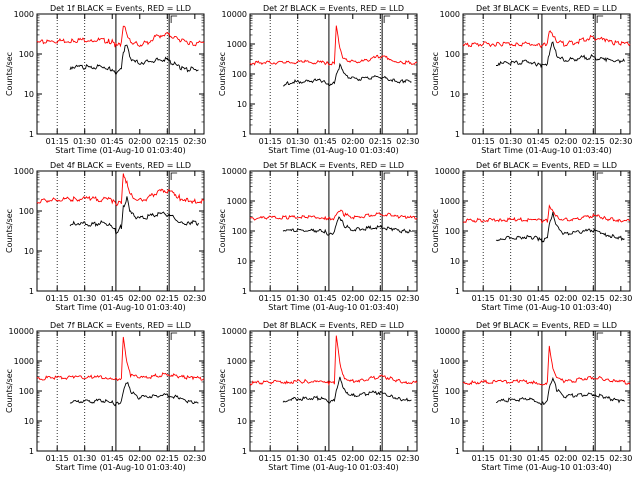 The image size is (640, 480). I want to click on plot-title: Det 8f BLACK = Events, RED = LLD, so click(333, 325).